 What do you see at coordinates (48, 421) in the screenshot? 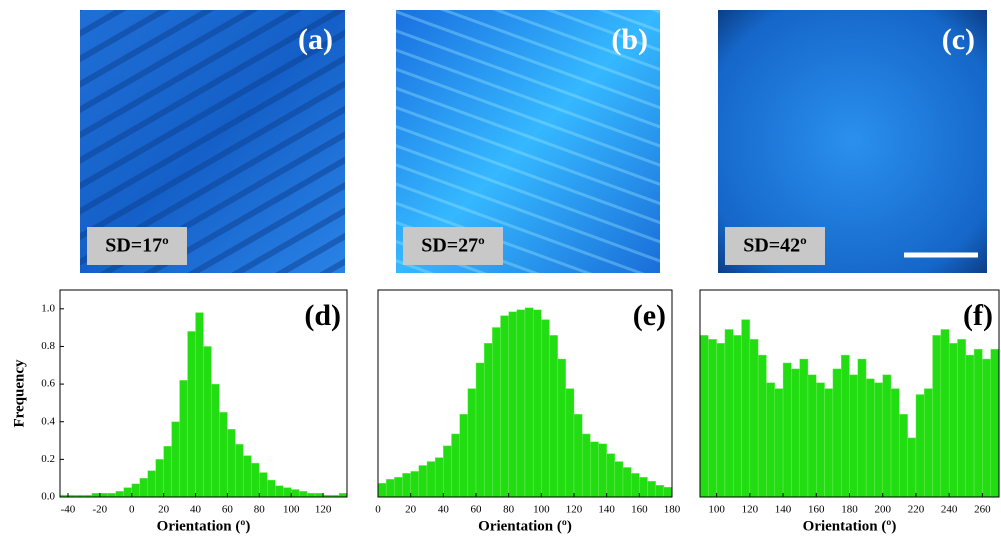
I see `y-tick-label: 0.4` at bounding box center [48, 421].